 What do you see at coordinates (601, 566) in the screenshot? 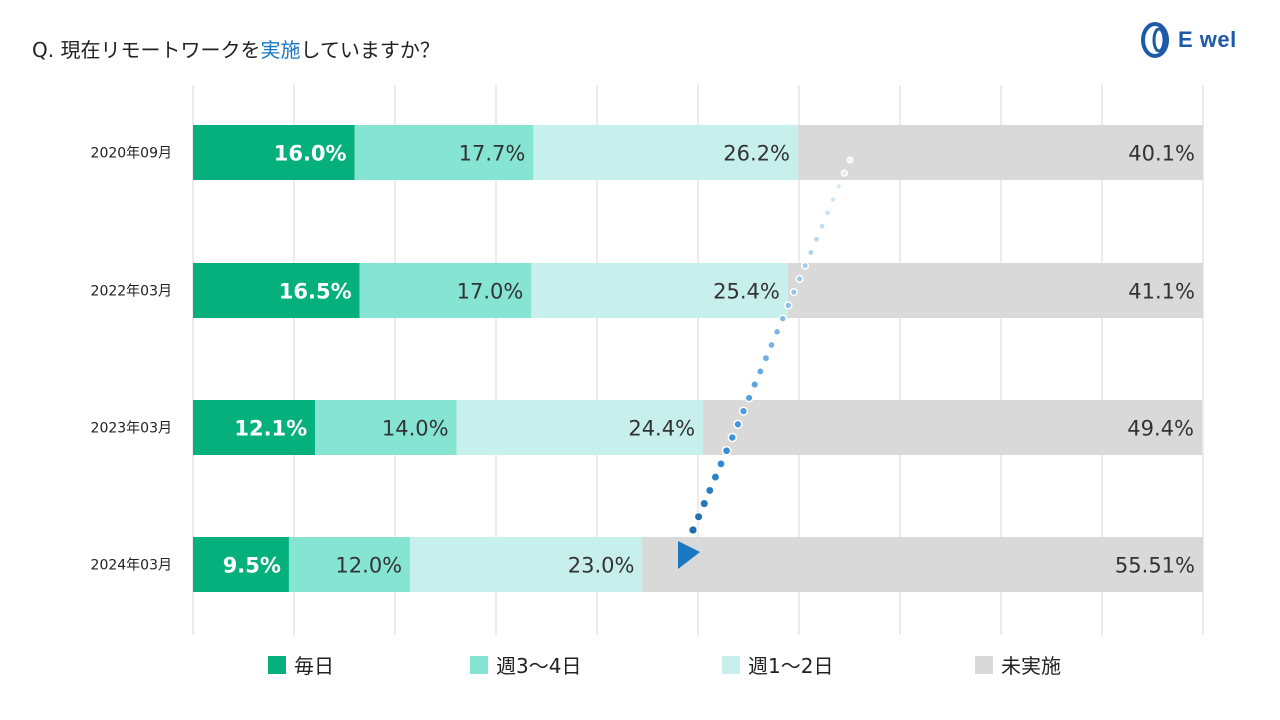
I see `data-label: 23.0%` at bounding box center [601, 566].